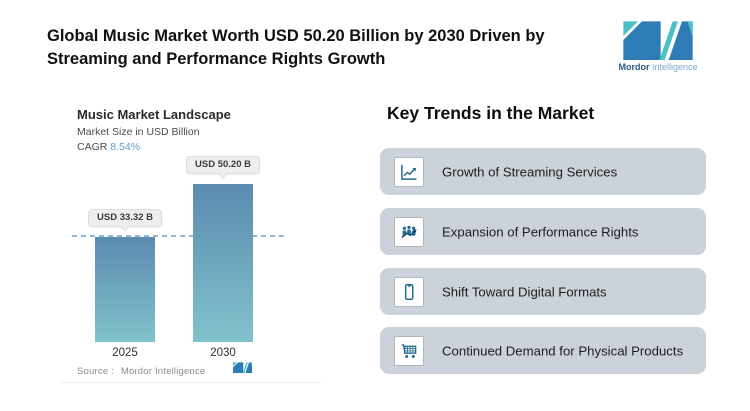  What do you see at coordinates (223, 353) in the screenshot?
I see `axis-label-2030: 2030` at bounding box center [223, 353].